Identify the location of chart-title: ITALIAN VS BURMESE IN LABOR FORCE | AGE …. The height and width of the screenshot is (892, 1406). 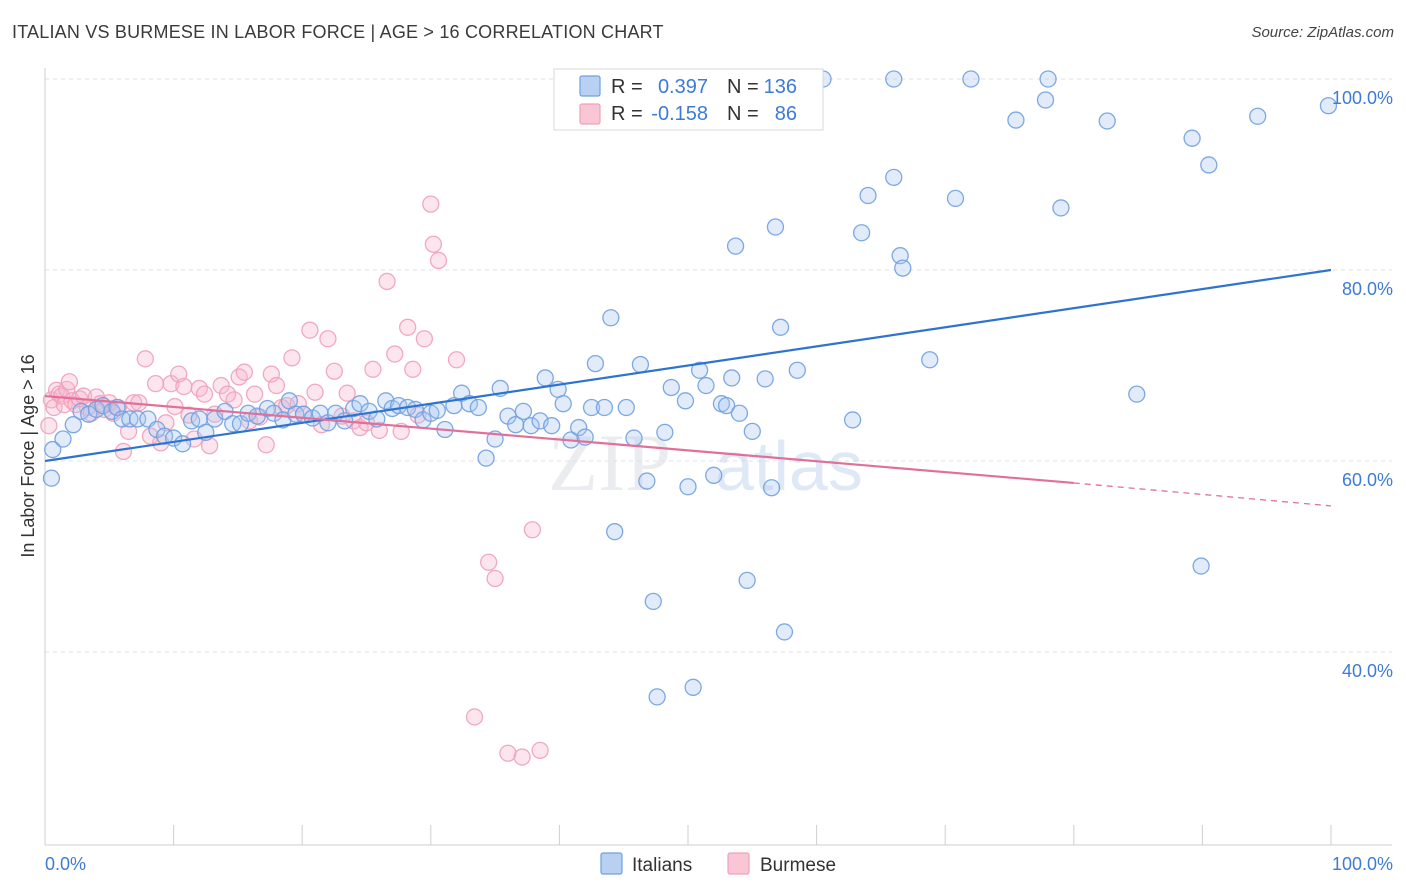
(338, 32).